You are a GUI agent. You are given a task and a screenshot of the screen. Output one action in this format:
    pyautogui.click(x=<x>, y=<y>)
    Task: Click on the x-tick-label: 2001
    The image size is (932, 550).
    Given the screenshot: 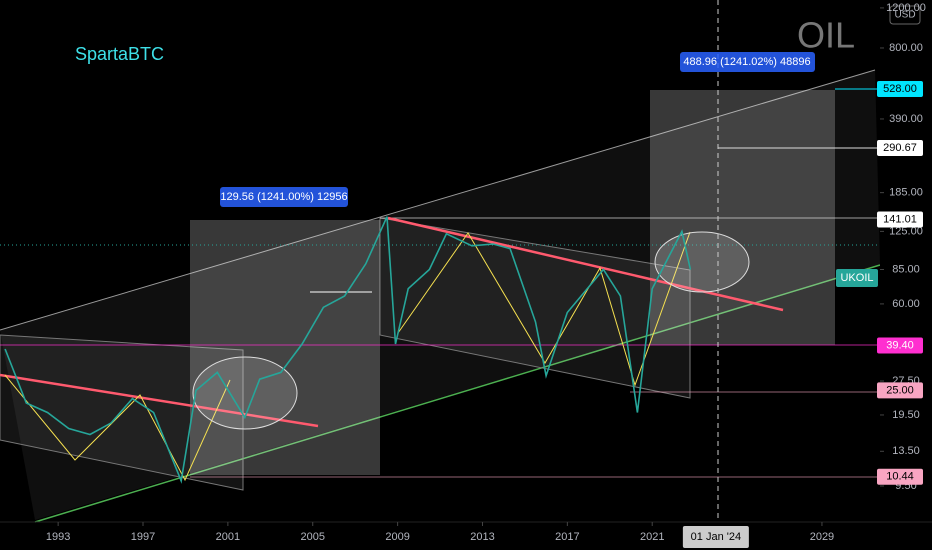 What is the action you would take?
    pyautogui.click(x=228, y=537)
    